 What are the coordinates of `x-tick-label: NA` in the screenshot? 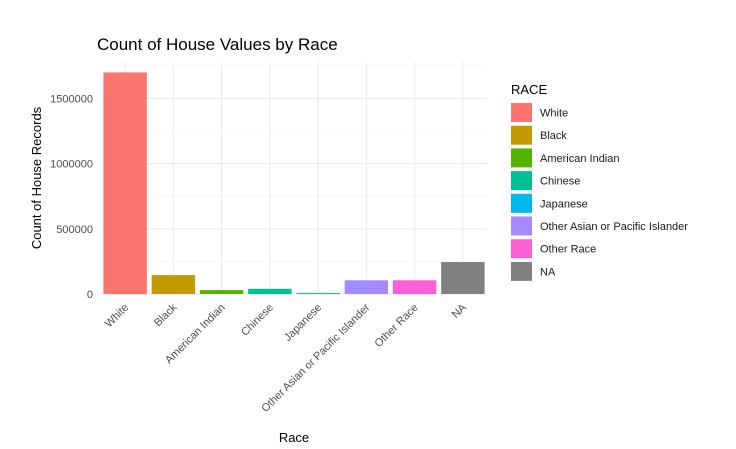 It's located at (460, 311).